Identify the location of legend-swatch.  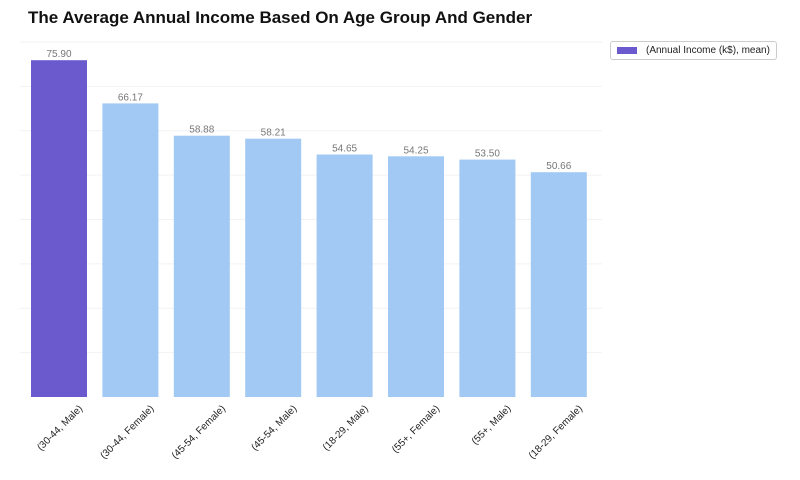
(627, 50).